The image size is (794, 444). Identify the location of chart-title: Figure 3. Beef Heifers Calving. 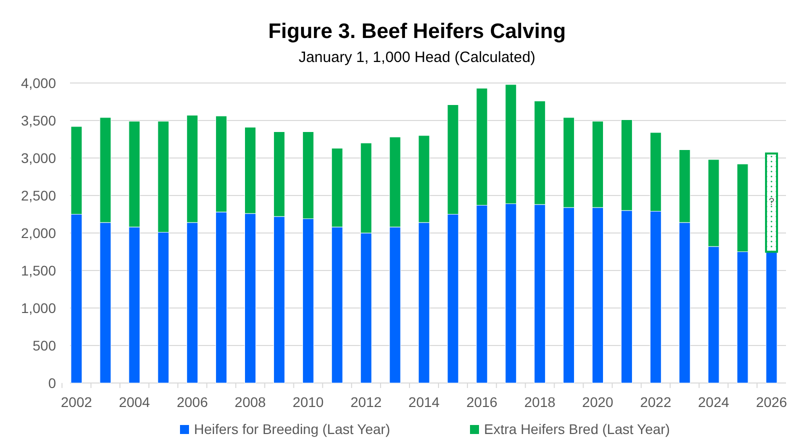
(417, 31).